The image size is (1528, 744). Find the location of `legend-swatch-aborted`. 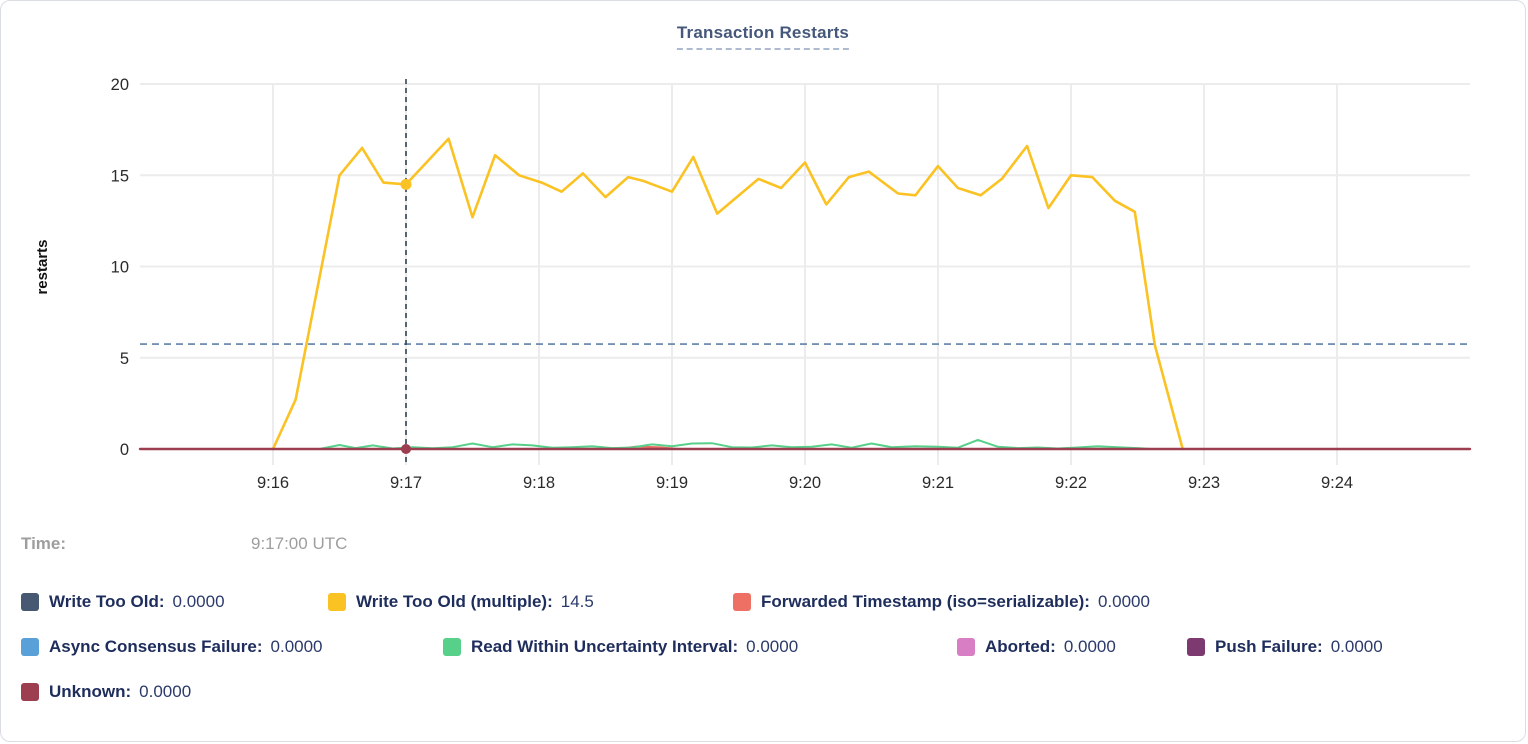

legend-swatch-aborted is located at coordinates (966, 647).